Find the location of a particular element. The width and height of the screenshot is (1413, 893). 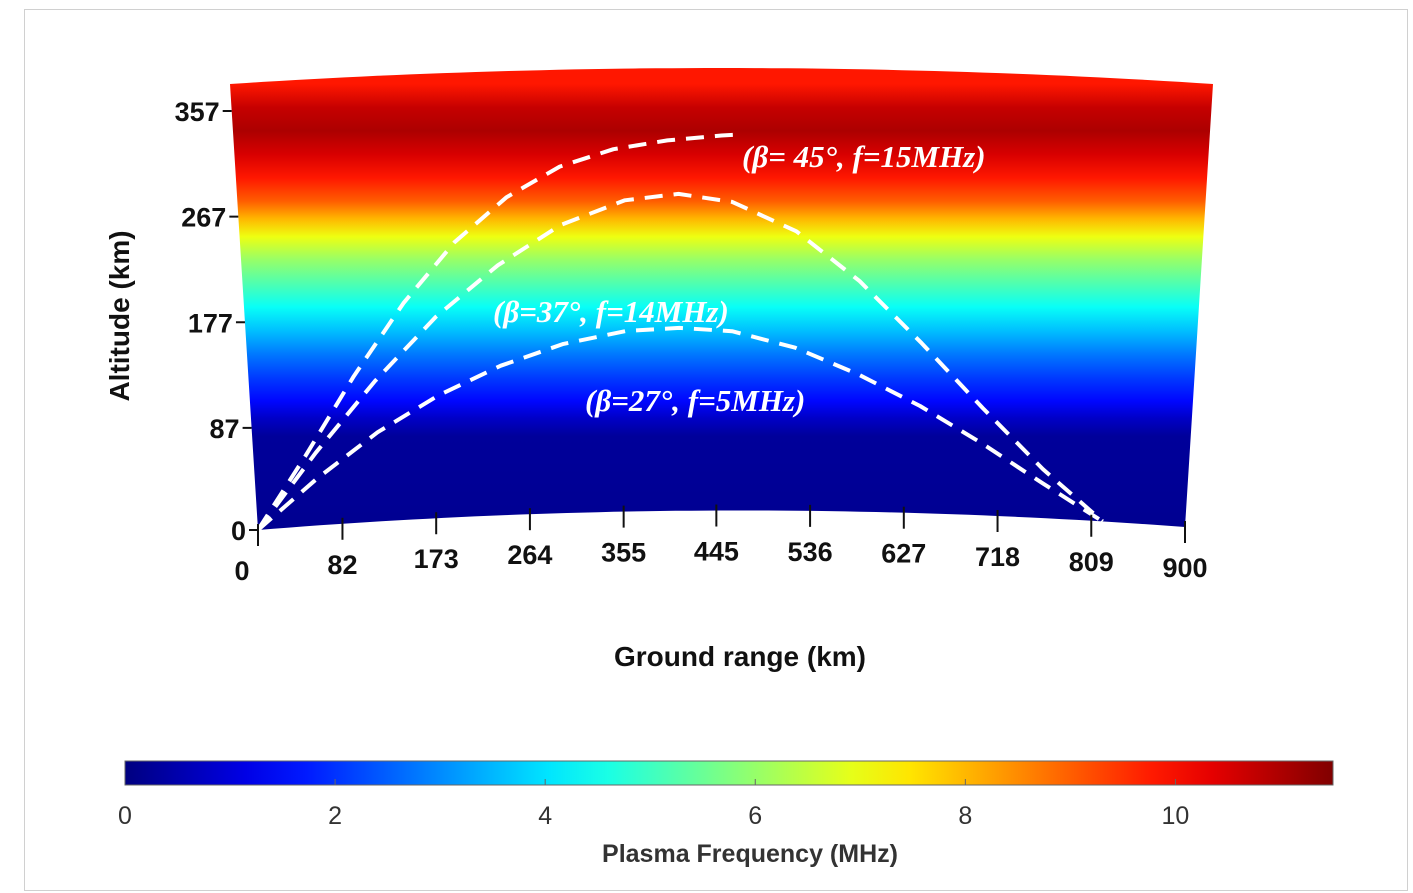

colorbar is located at coordinates (729, 773).